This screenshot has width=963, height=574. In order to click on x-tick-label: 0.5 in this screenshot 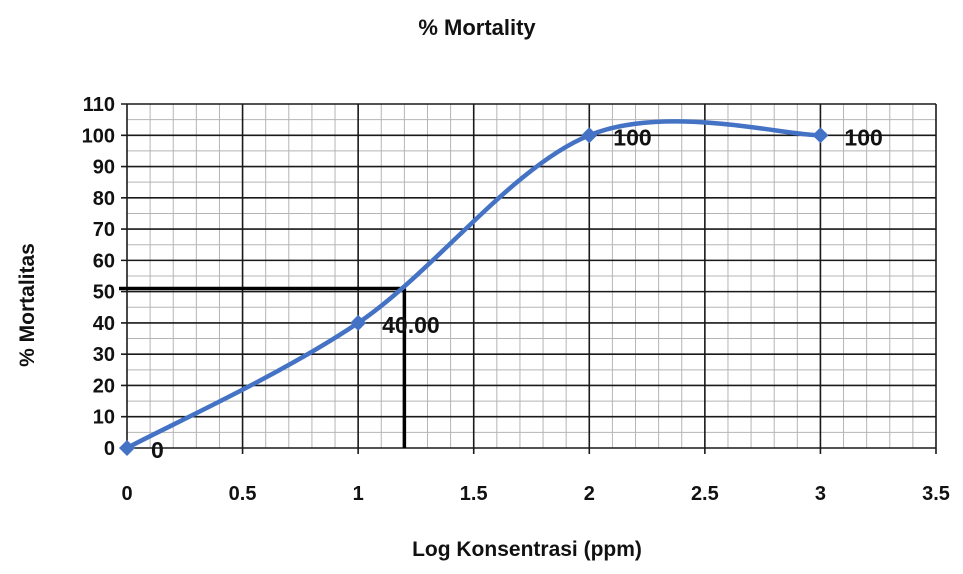, I will do `click(243, 494)`.